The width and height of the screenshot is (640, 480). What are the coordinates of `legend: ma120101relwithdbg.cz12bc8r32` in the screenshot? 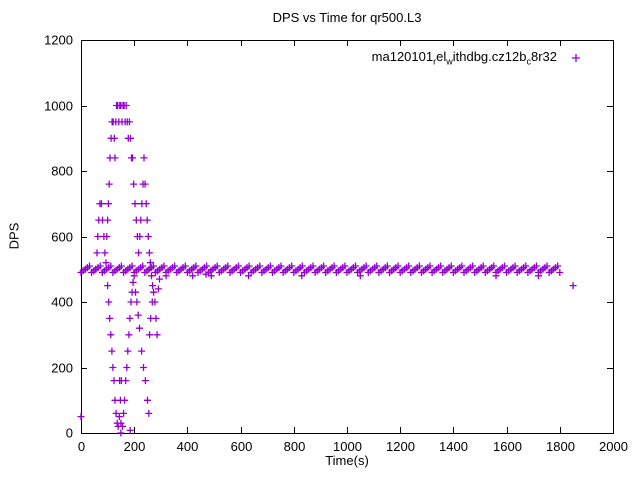 It's located at (331, 58).